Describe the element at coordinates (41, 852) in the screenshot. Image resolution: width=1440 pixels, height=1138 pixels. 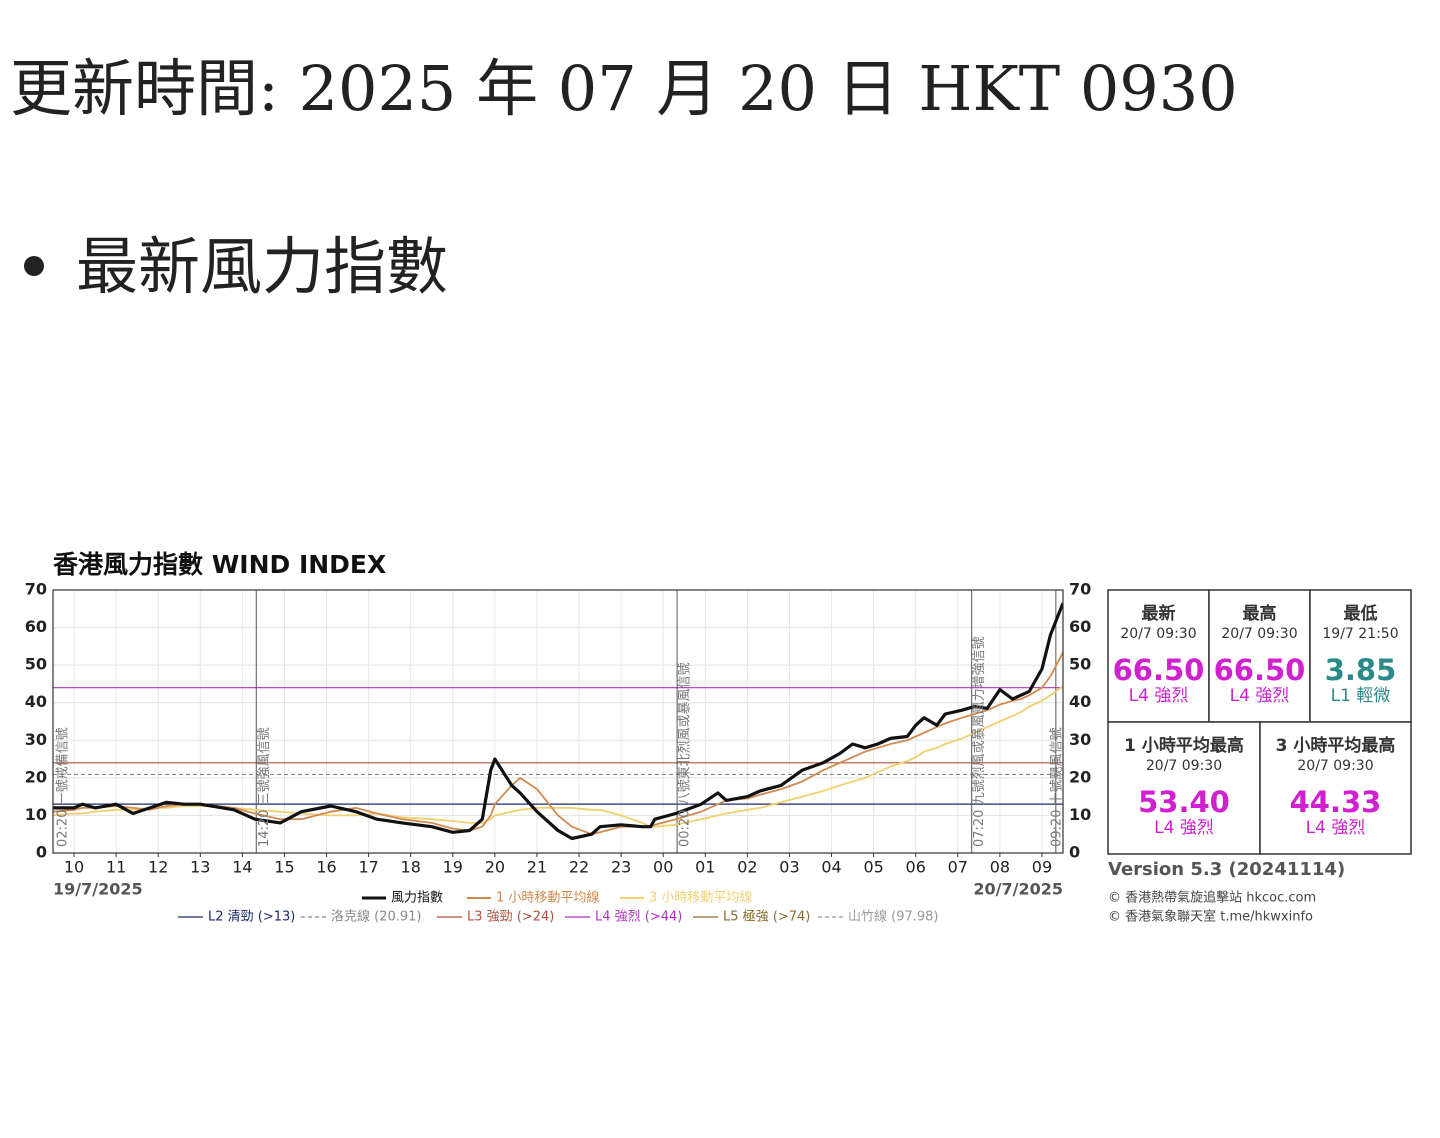
I see `y-tick-label: 0` at that location.